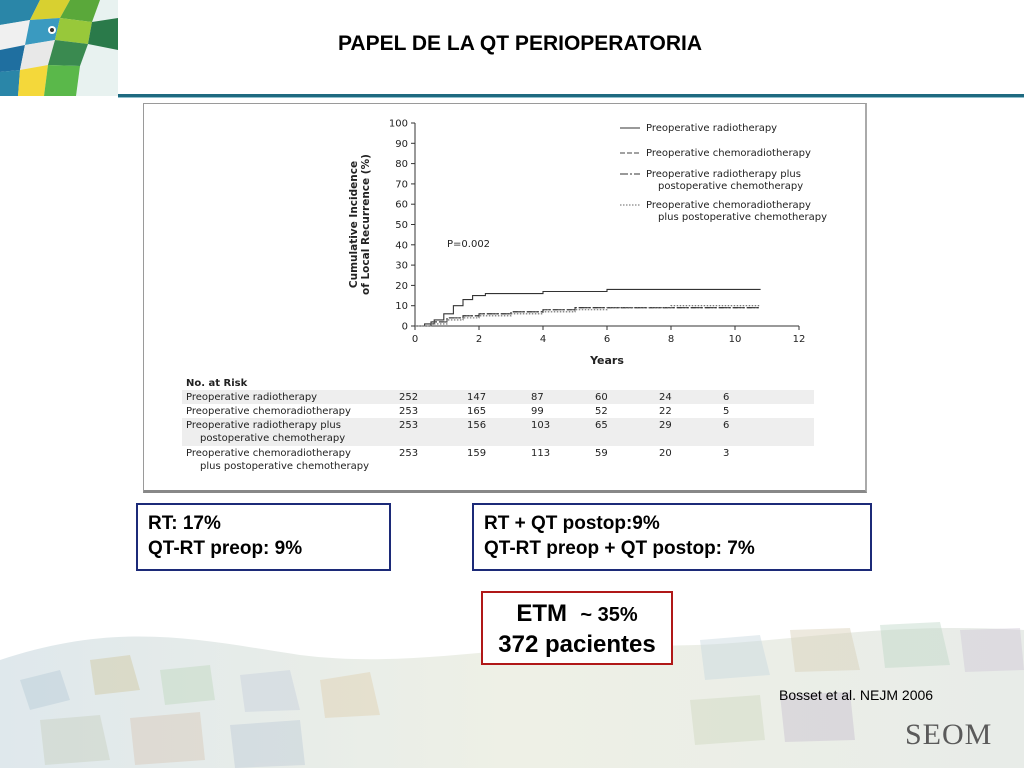 This screenshot has height=768, width=1024. What do you see at coordinates (476, 411) in the screenshot?
I see `risk-value: 165` at bounding box center [476, 411].